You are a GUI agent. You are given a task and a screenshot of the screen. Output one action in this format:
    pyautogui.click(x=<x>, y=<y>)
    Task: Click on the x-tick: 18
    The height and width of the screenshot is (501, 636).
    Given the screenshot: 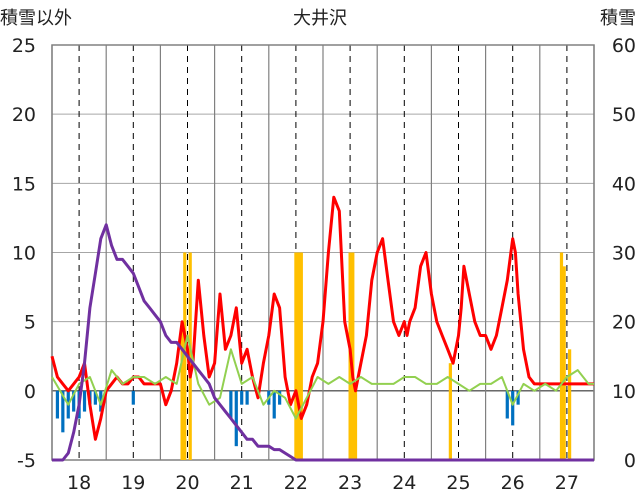 What is the action you would take?
    pyautogui.click(x=79, y=483)
    